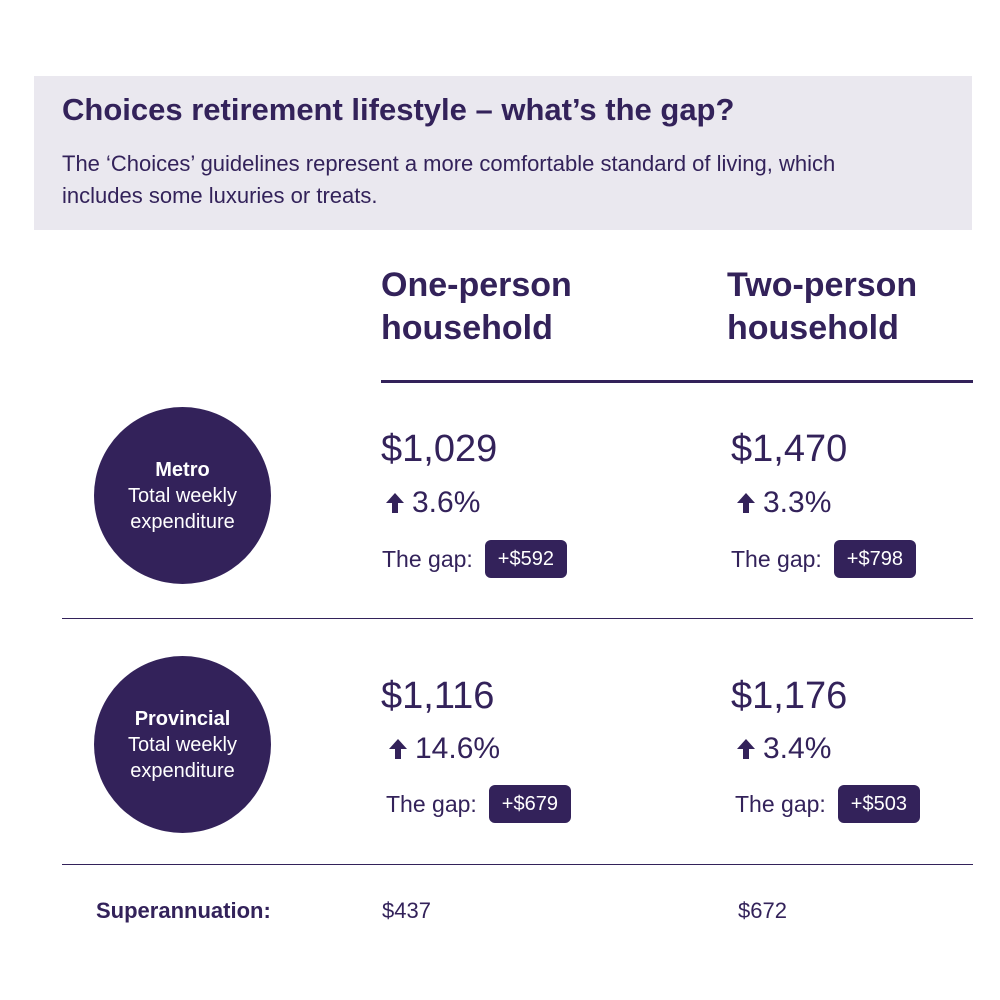  I want to click on provincial-two-person-change: 3.4%, so click(783, 749).